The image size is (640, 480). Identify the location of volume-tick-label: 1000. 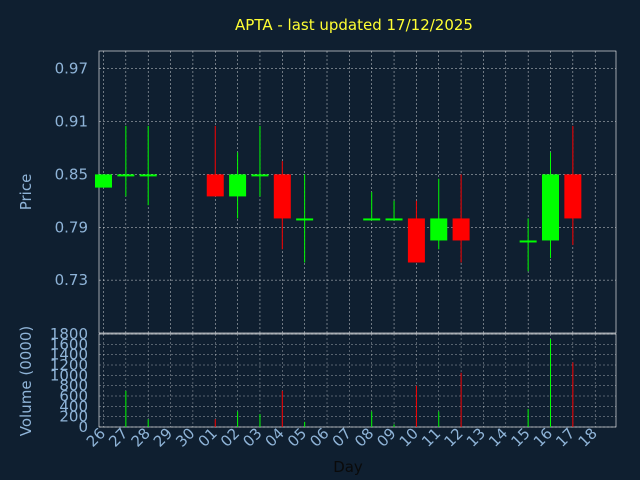
(69, 375).